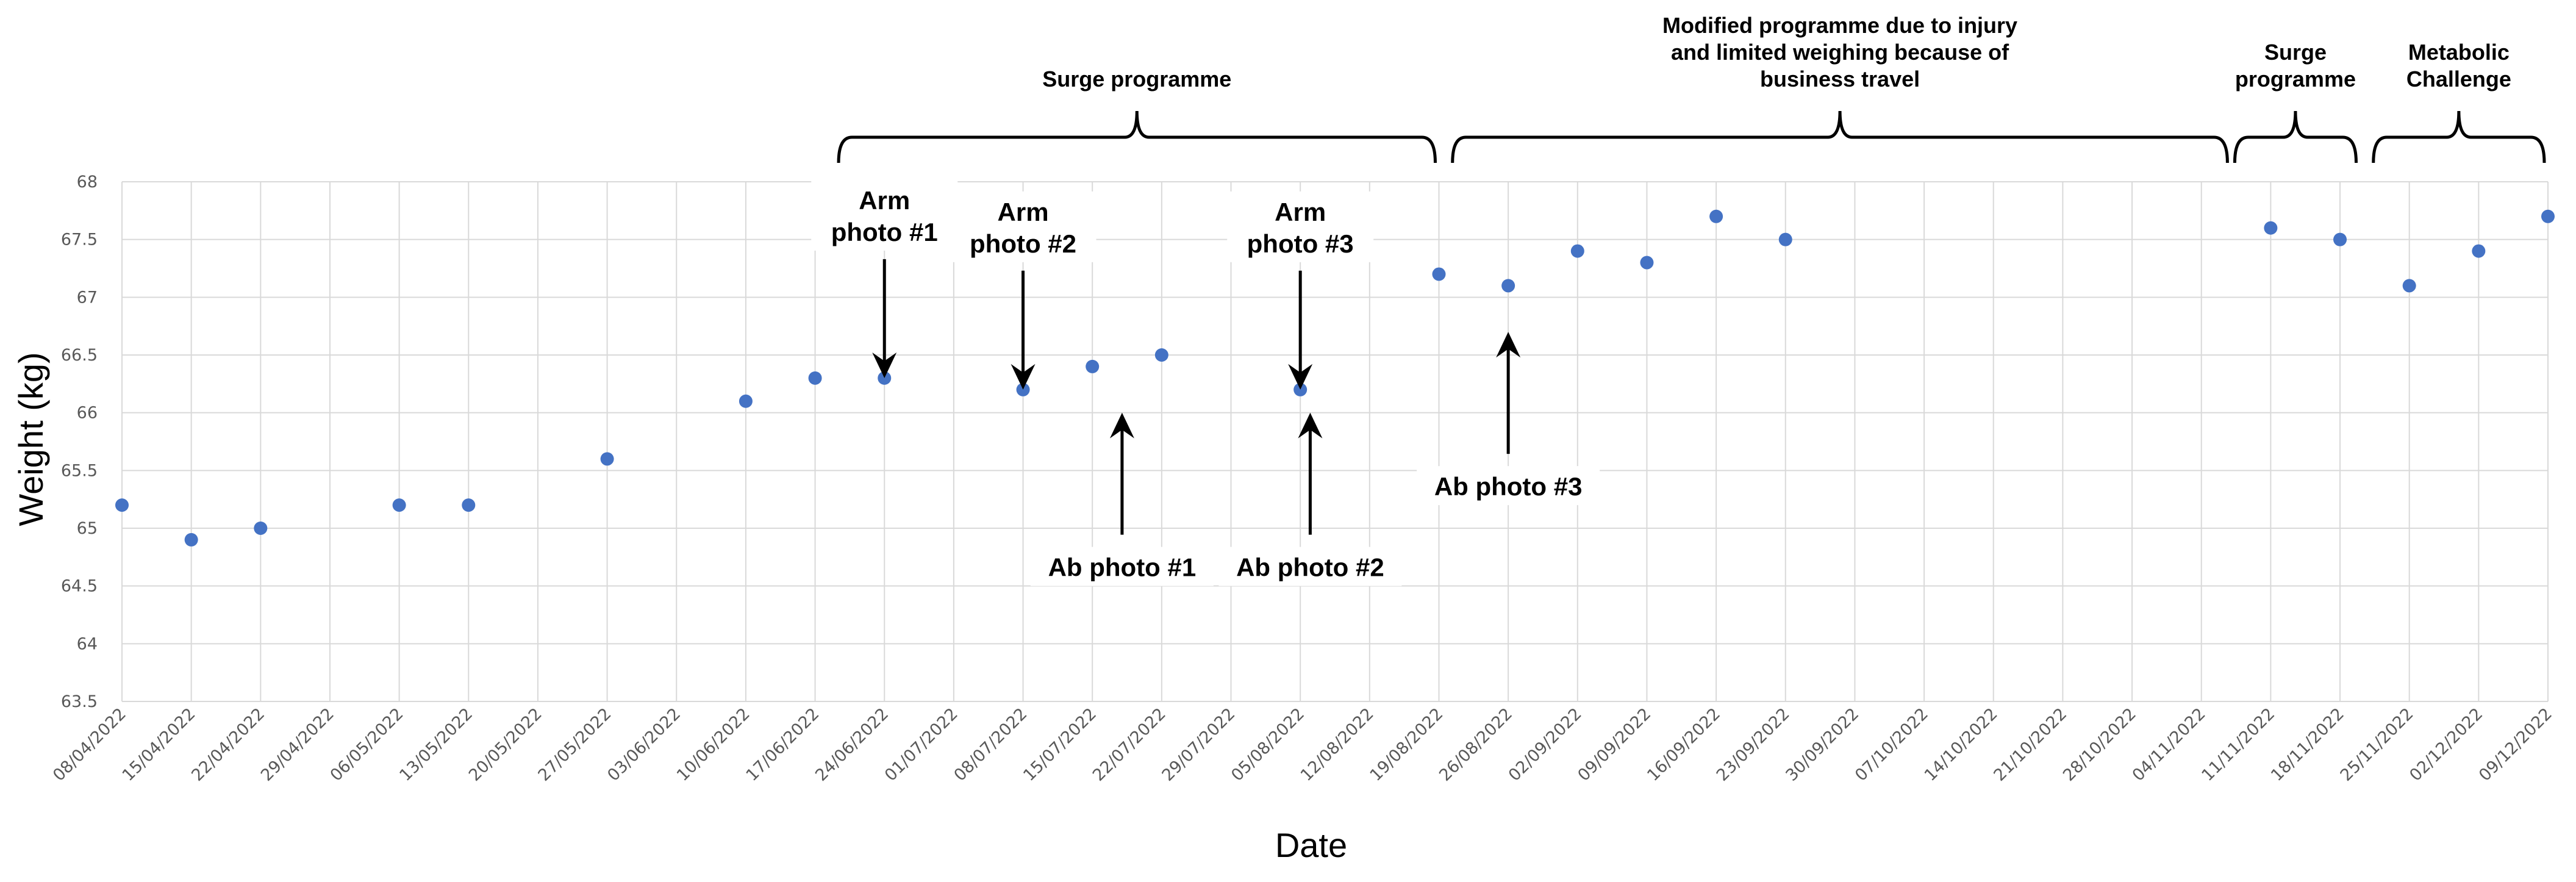  I want to click on x-tick-label: 03/06/2022, so click(644, 745).